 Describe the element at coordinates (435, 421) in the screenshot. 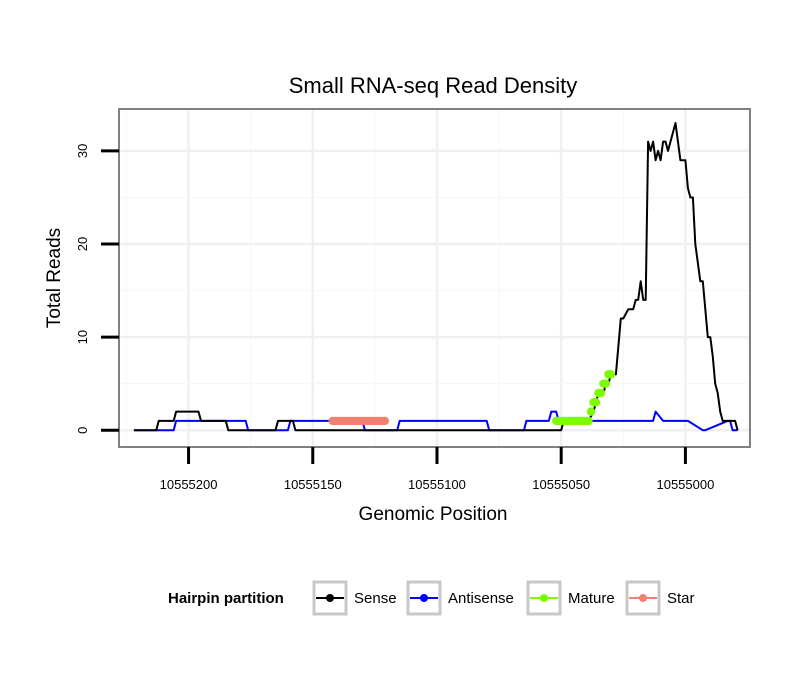

I see `series-antisense-line` at that location.